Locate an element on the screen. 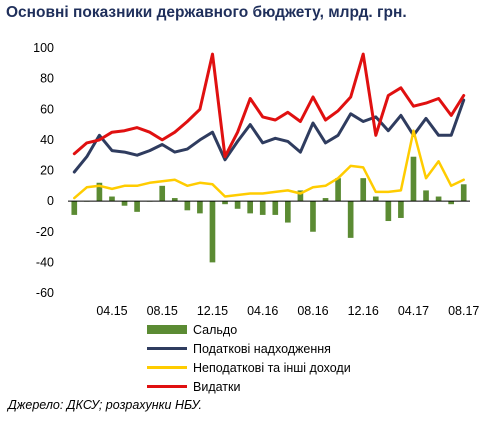 The image size is (499, 423). x-tick-label: 08.15 is located at coordinates (162, 311).